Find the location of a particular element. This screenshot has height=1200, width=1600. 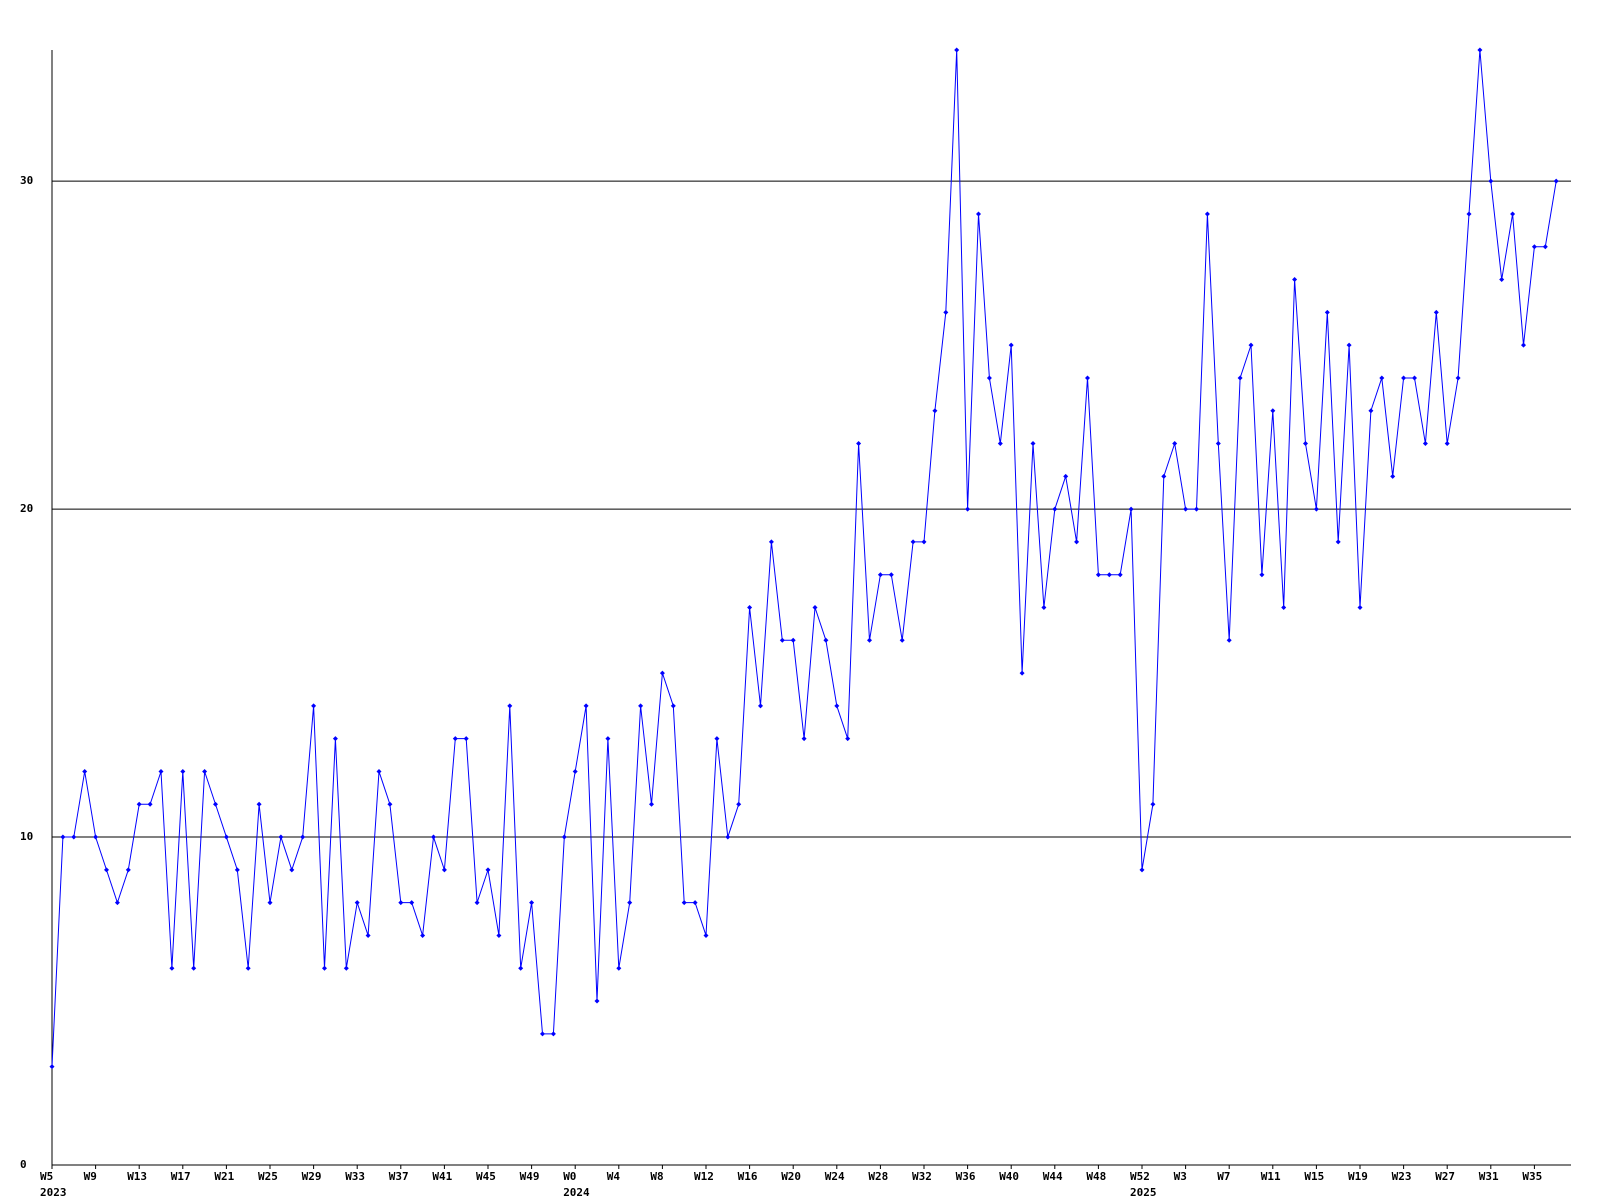

x-year-label: 2025 is located at coordinates (1143, 1192).